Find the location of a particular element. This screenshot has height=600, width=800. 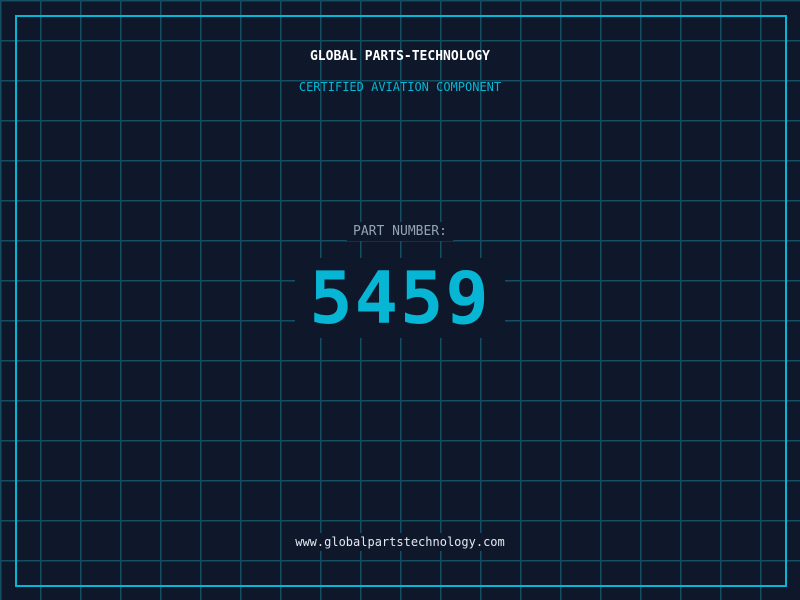

footer-row: www.globalpartstechnology.com is located at coordinates (400, 541).